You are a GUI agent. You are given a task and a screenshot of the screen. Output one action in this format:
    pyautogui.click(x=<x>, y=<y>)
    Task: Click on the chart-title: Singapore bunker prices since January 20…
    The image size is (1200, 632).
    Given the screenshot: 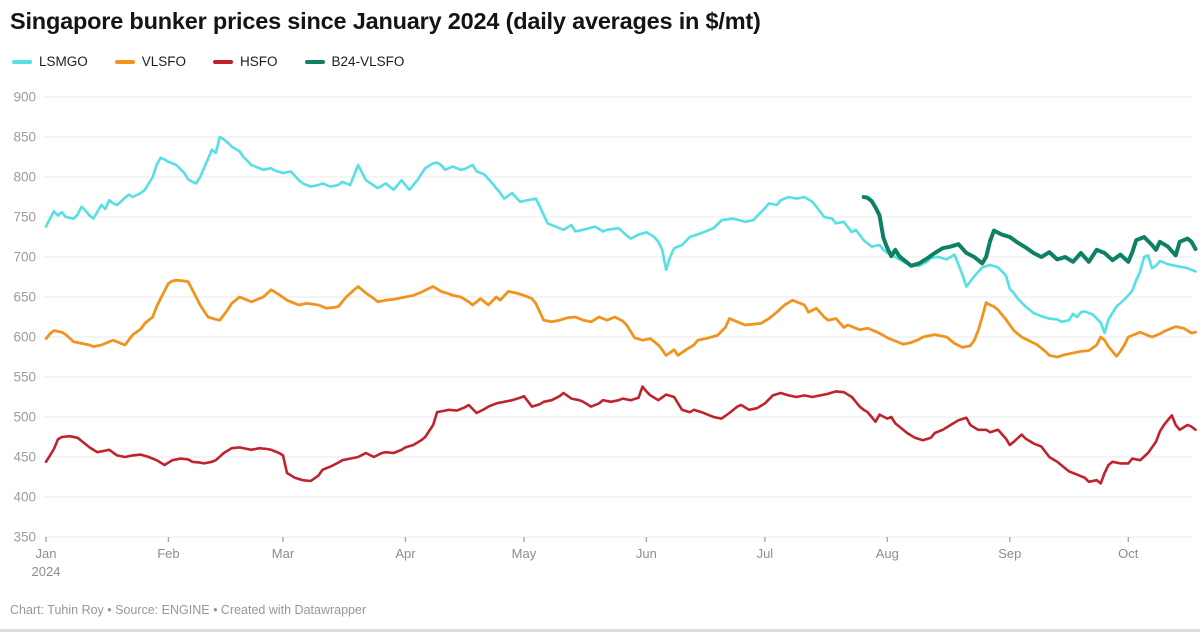 What is the action you would take?
    pyautogui.click(x=385, y=21)
    